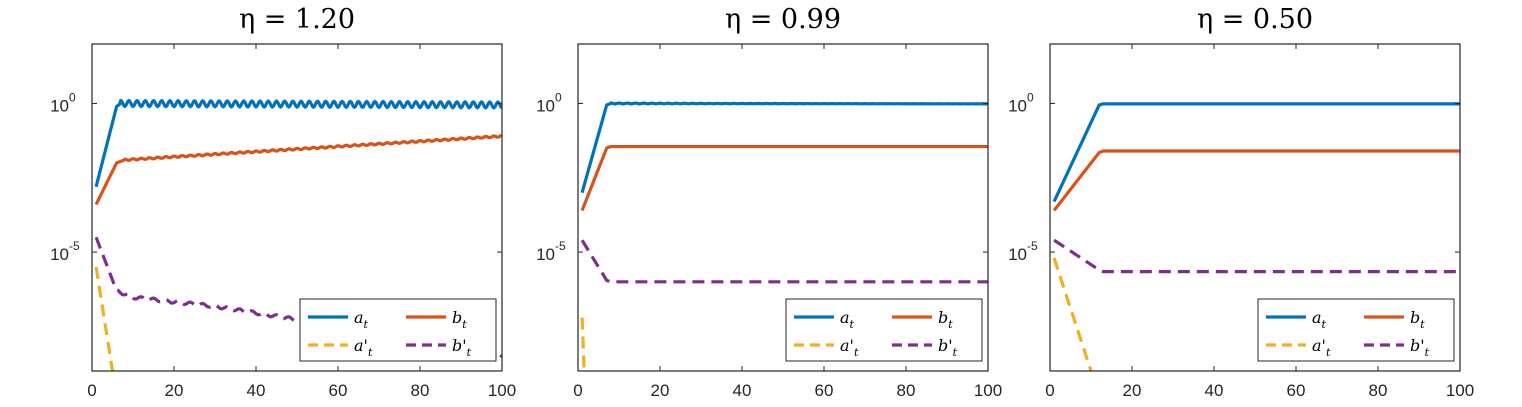  Describe the element at coordinates (783, 19) in the screenshot. I see `chart-title: η = 0.99` at that location.